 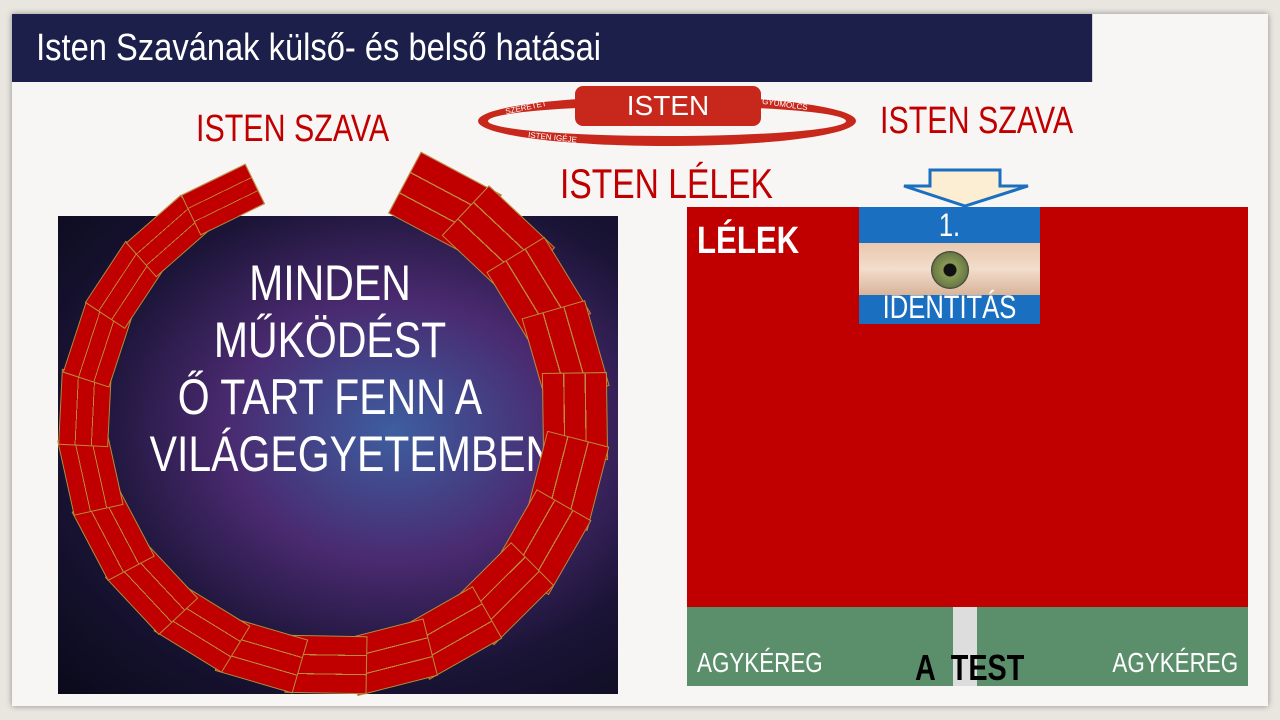 I want to click on isten-szava-left-label: ISTEN SZAVA, so click(x=293, y=129).